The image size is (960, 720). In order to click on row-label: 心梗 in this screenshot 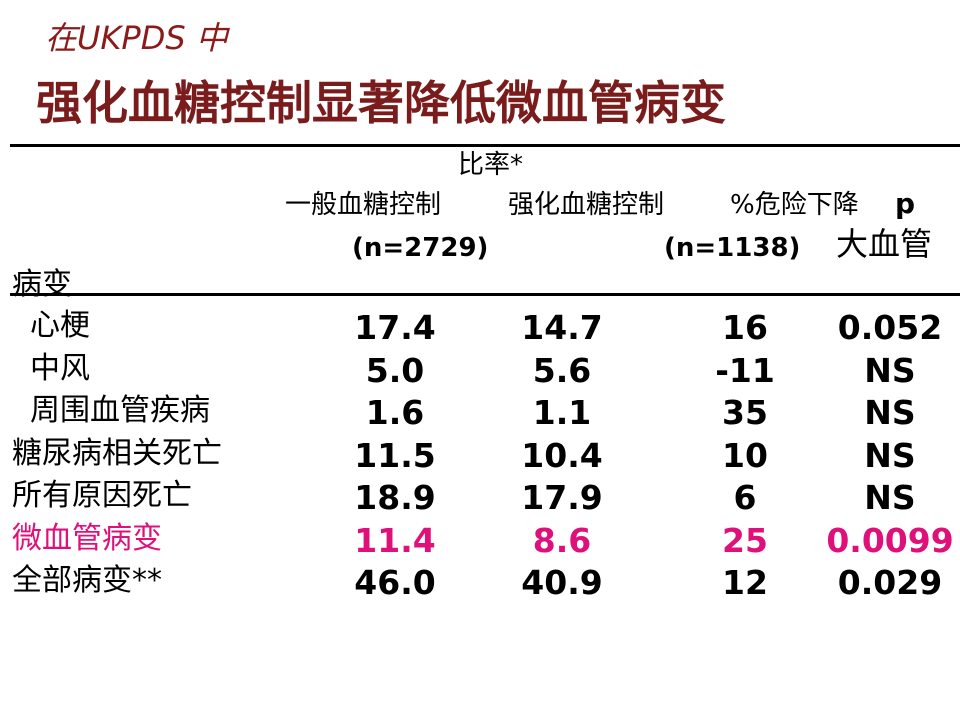, I will do `click(60, 325)`.